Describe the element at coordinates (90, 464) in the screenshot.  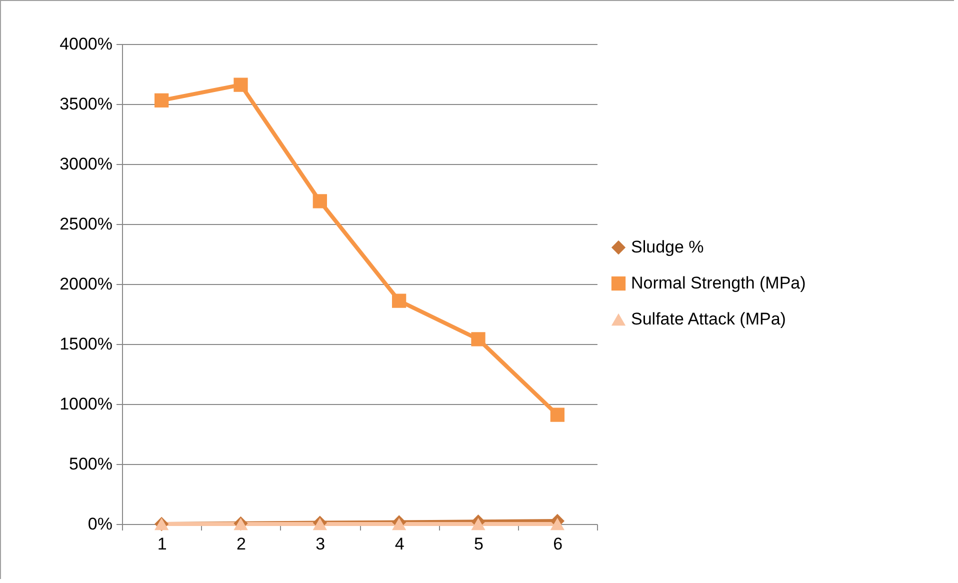
I see `y-tick-label: 500%` at that location.